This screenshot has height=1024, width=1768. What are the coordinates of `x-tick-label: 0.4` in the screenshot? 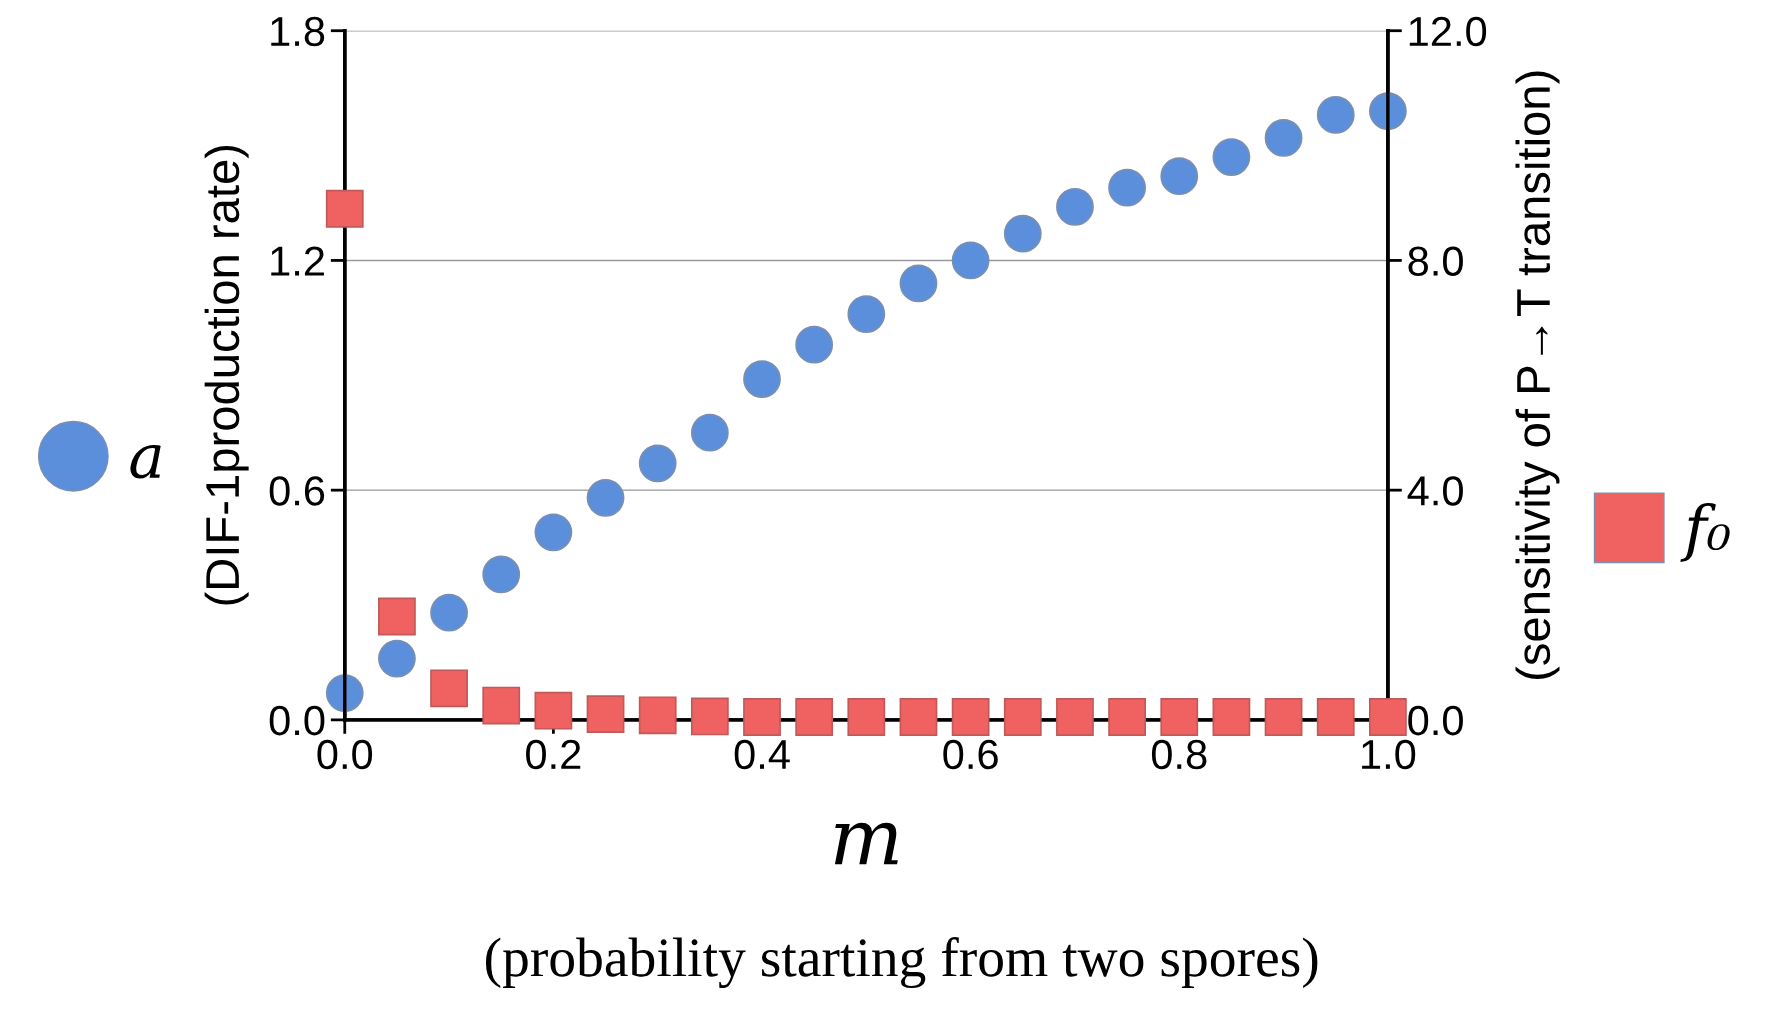 It's located at (762, 754).